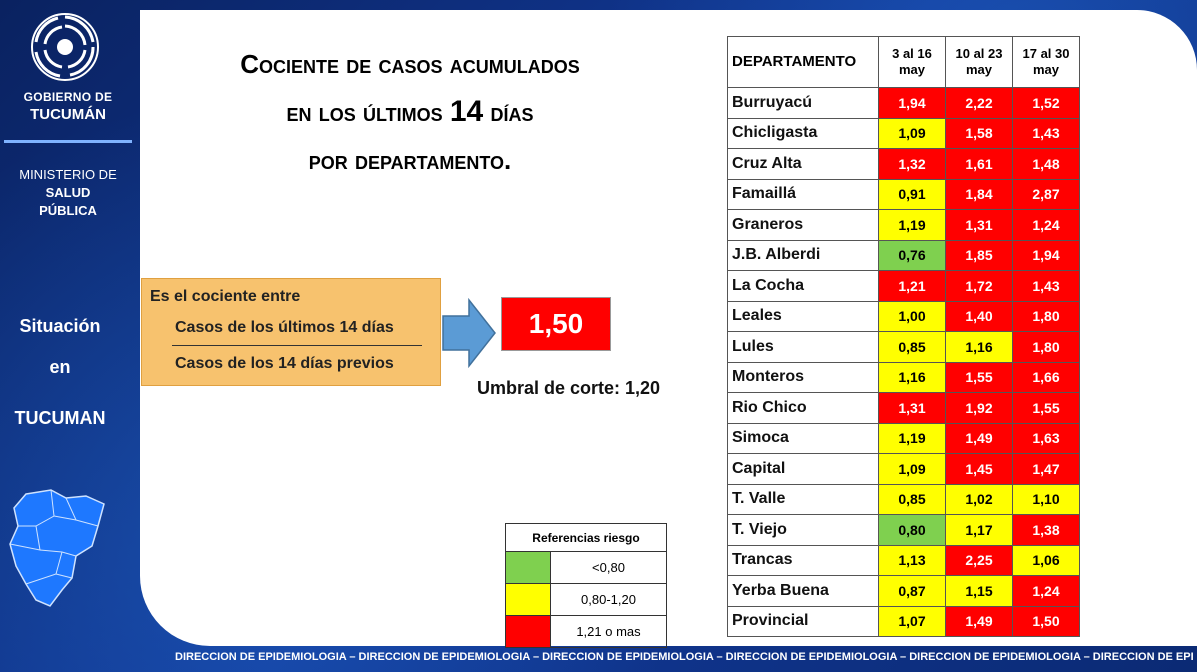  What do you see at coordinates (586, 599) in the screenshot?
I see `risk-legend-row: 0,80-1,20` at bounding box center [586, 599].